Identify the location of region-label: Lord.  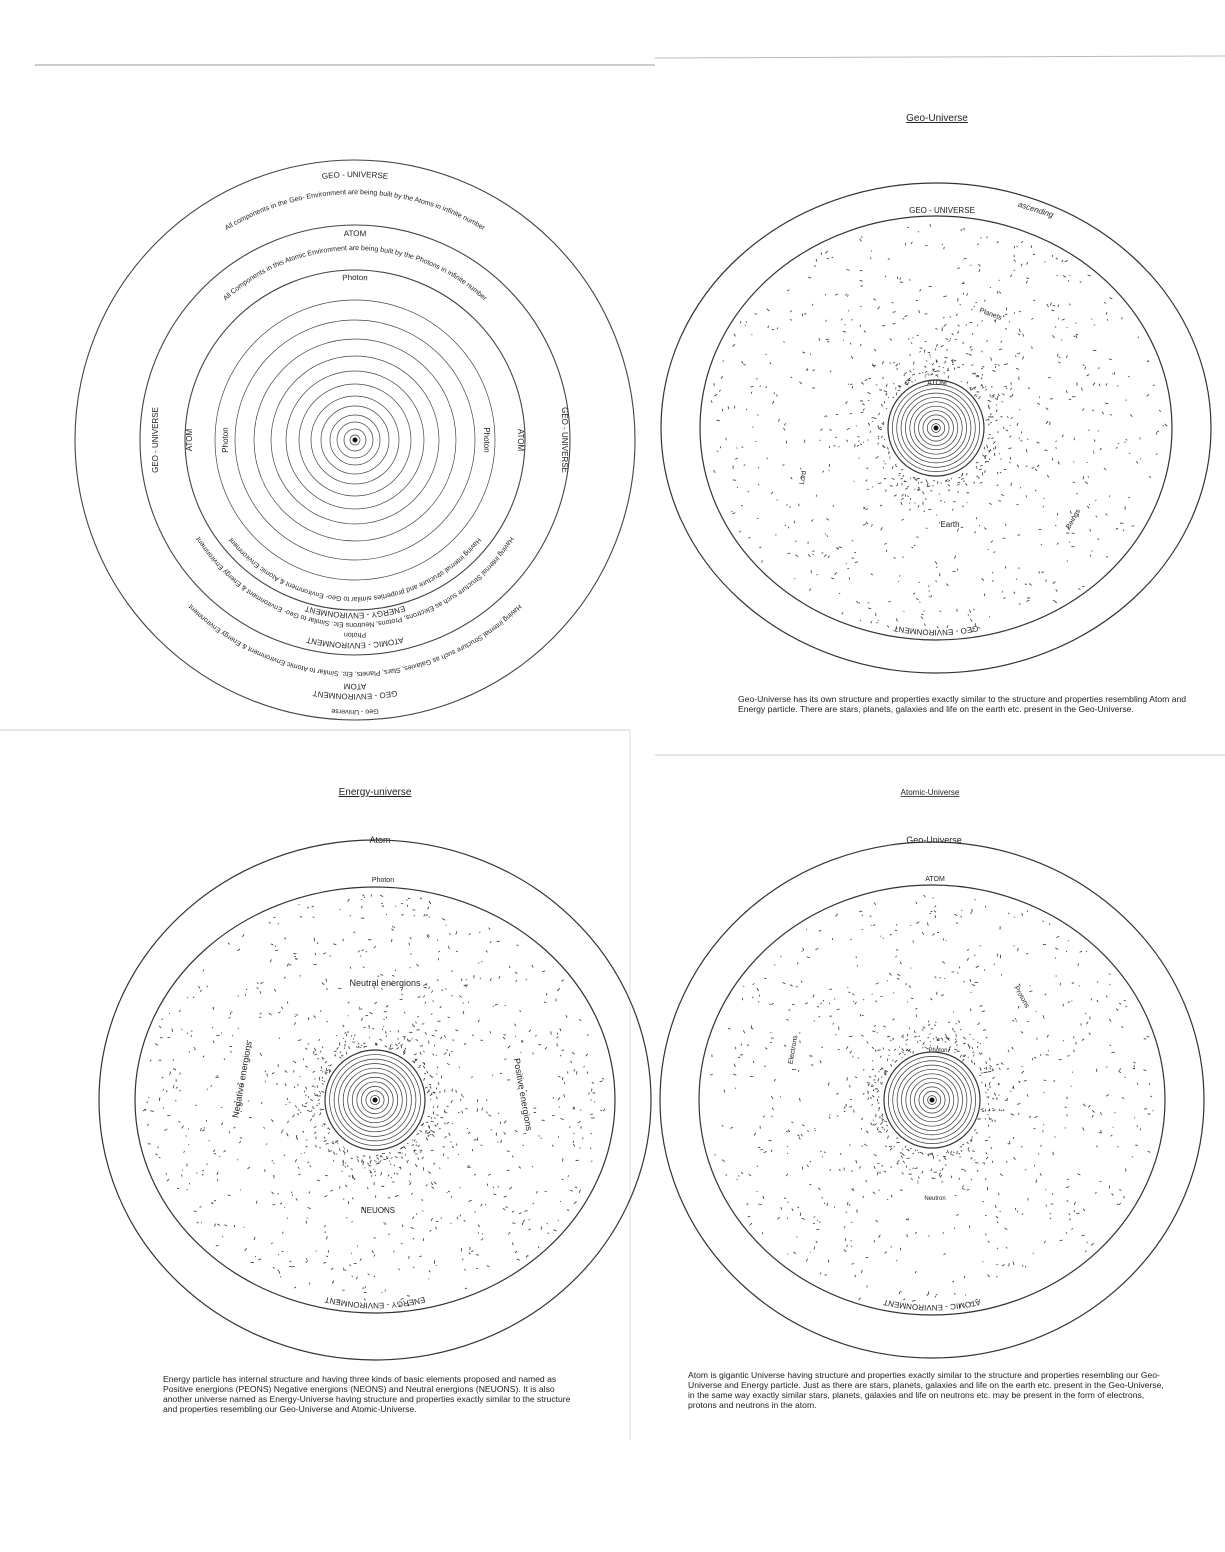
(803, 477).